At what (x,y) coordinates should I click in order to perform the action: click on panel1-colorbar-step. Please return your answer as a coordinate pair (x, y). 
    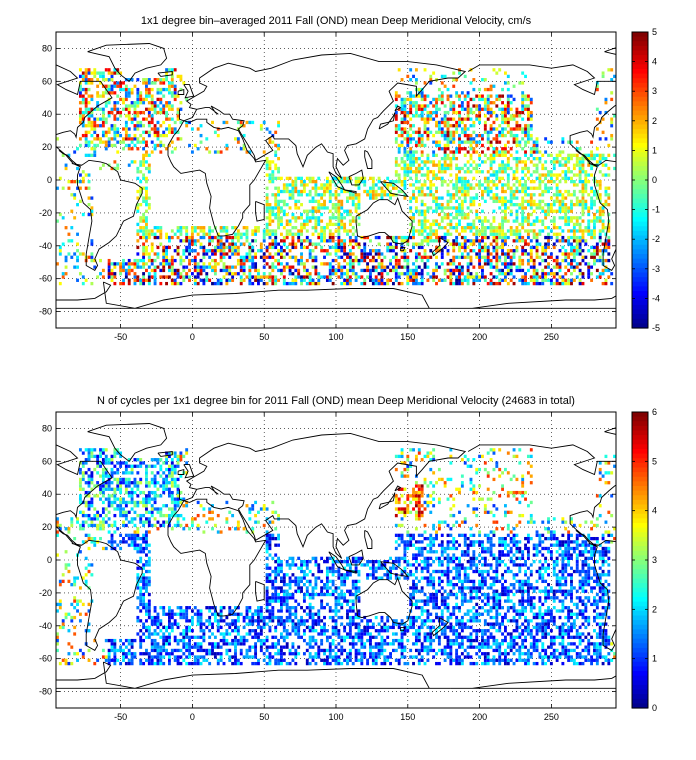
    Looking at the image, I should click on (640, 178).